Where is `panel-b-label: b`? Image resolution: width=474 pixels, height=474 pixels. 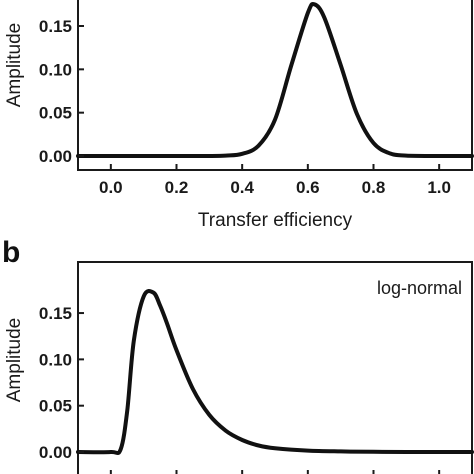 panel-b-label: b is located at coordinates (11, 252).